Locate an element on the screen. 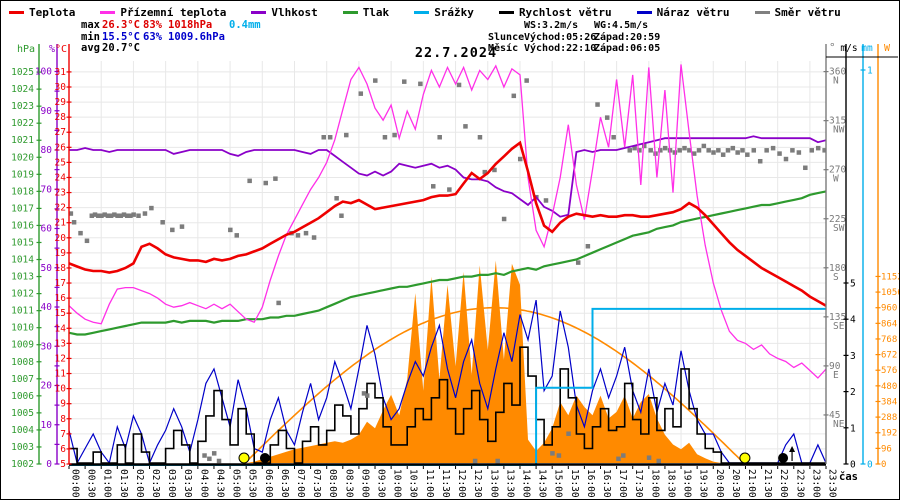 The image size is (900, 500). svg-text: 19:30 is located at coordinates (703, 483).